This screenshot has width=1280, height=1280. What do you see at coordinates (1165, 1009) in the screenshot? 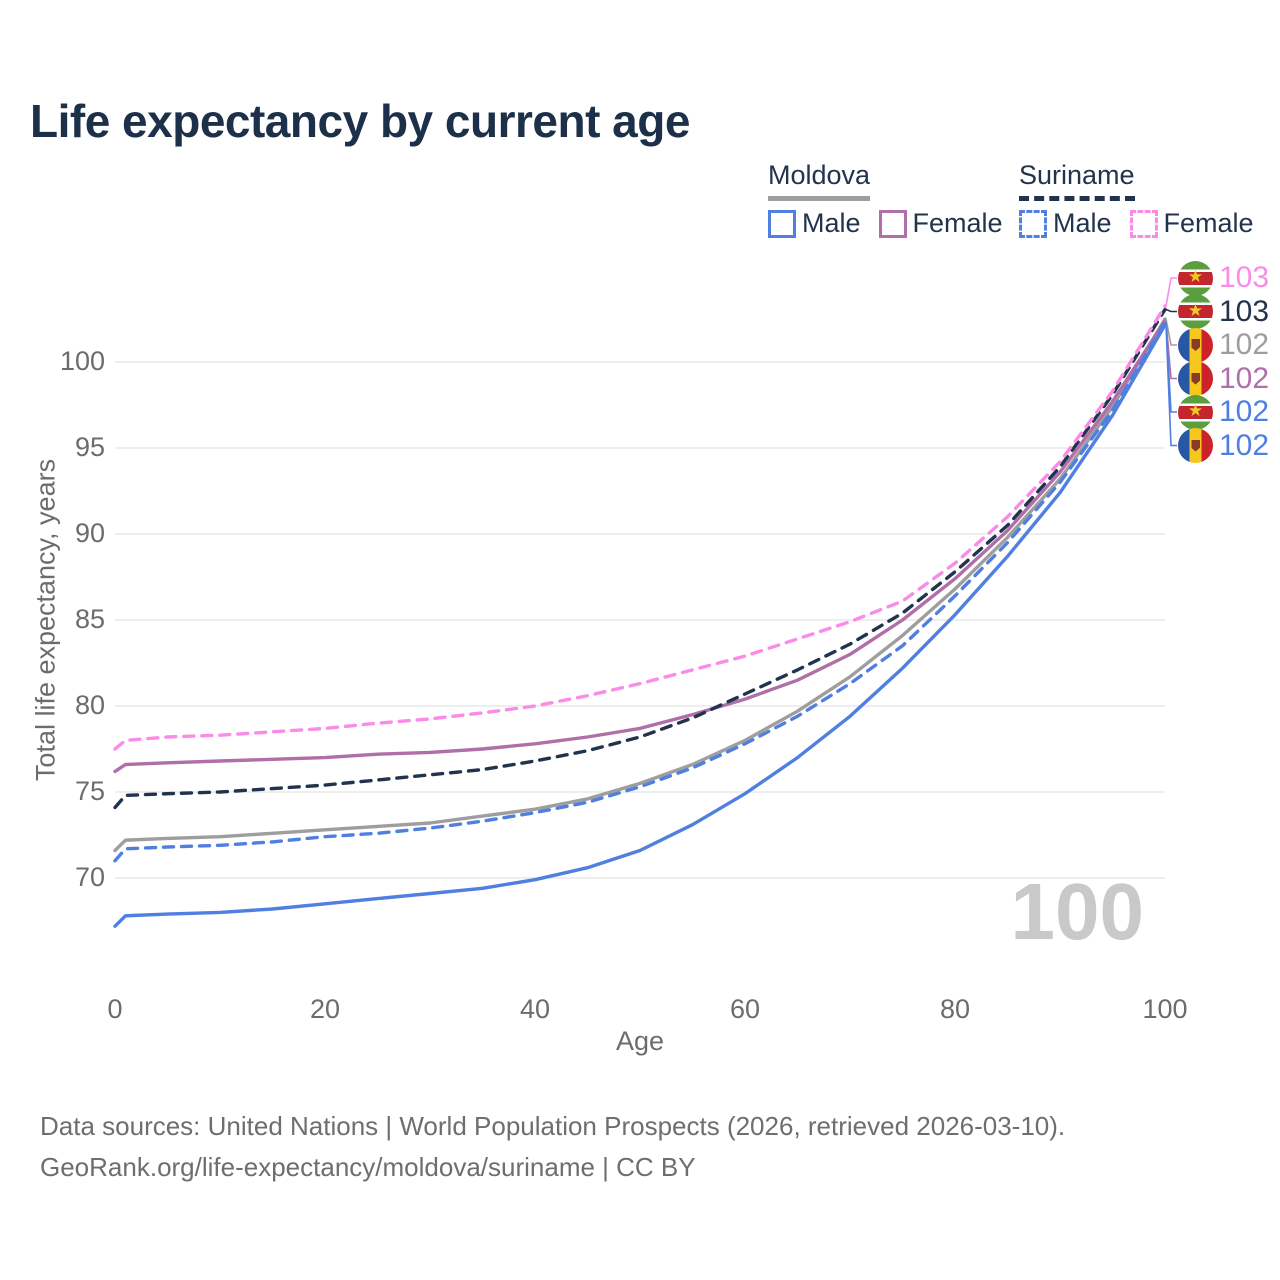
I see `x-tick-100: 100` at bounding box center [1165, 1009].